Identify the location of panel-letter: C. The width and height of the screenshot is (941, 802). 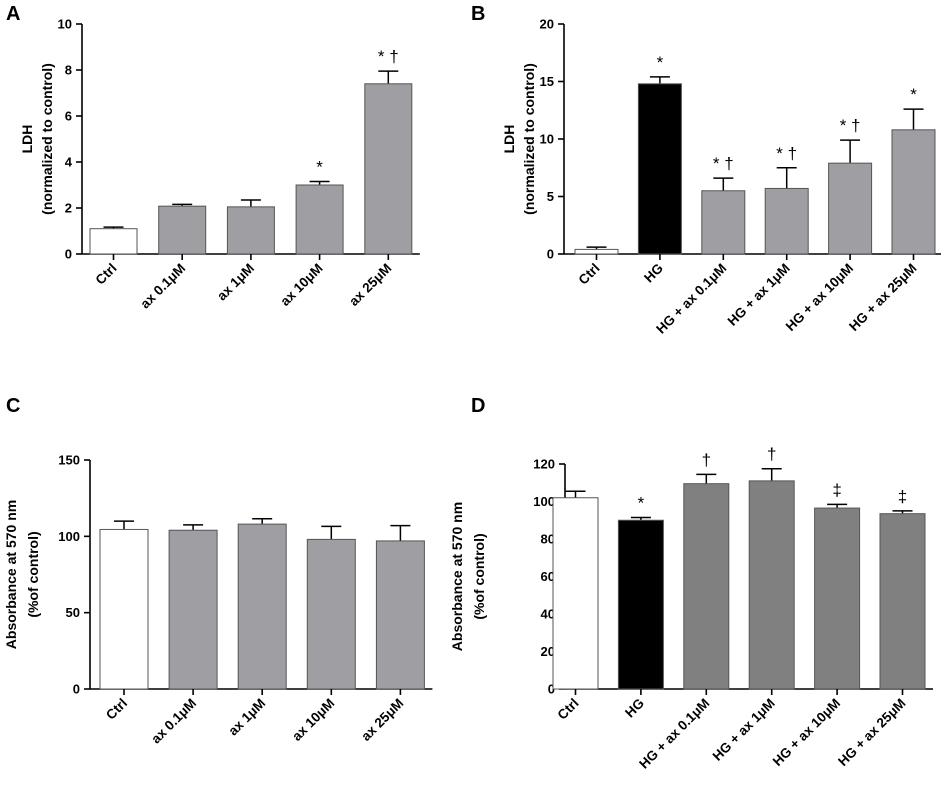
(13, 406).